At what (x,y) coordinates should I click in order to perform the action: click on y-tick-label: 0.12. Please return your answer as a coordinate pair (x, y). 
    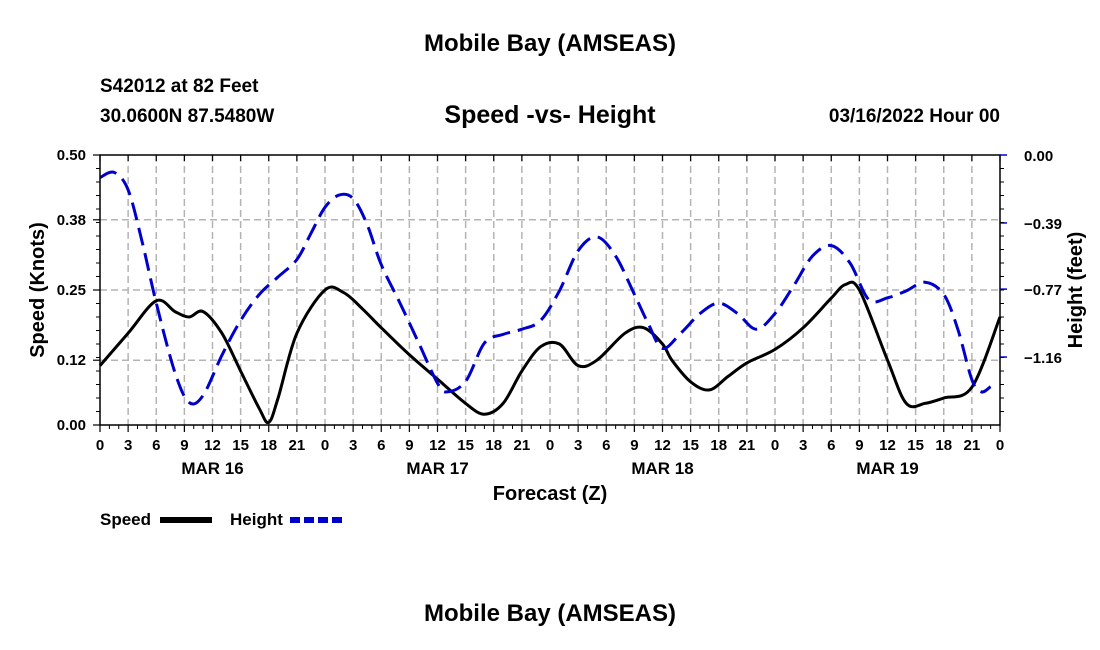
    Looking at the image, I should click on (71, 360).